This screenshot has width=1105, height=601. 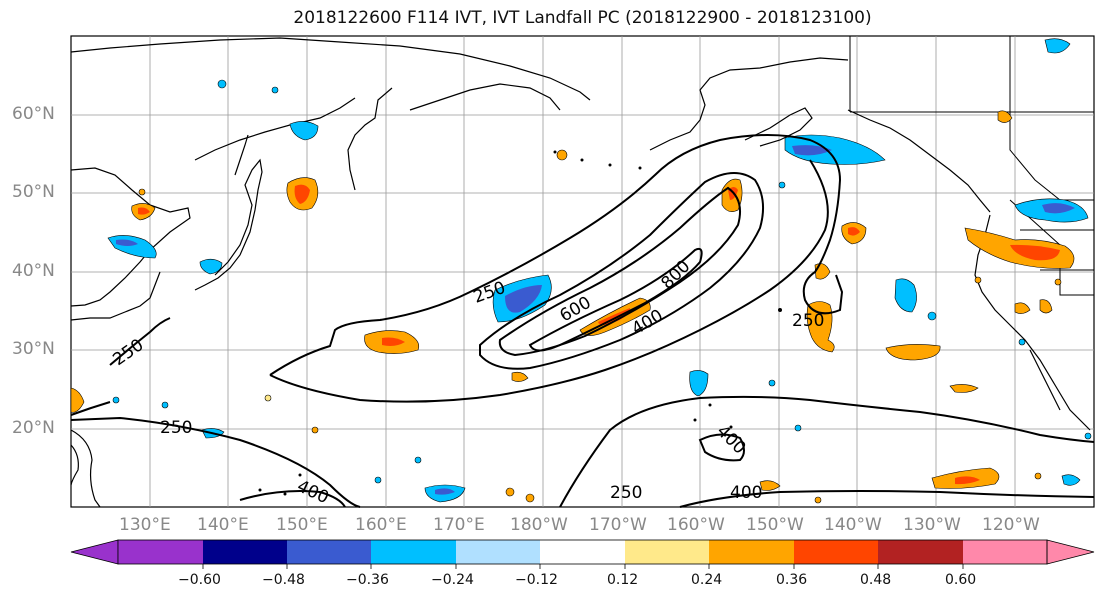 What do you see at coordinates (792, 580) in the screenshot?
I see `colorbar-tick-label: 0.36` at bounding box center [792, 580].